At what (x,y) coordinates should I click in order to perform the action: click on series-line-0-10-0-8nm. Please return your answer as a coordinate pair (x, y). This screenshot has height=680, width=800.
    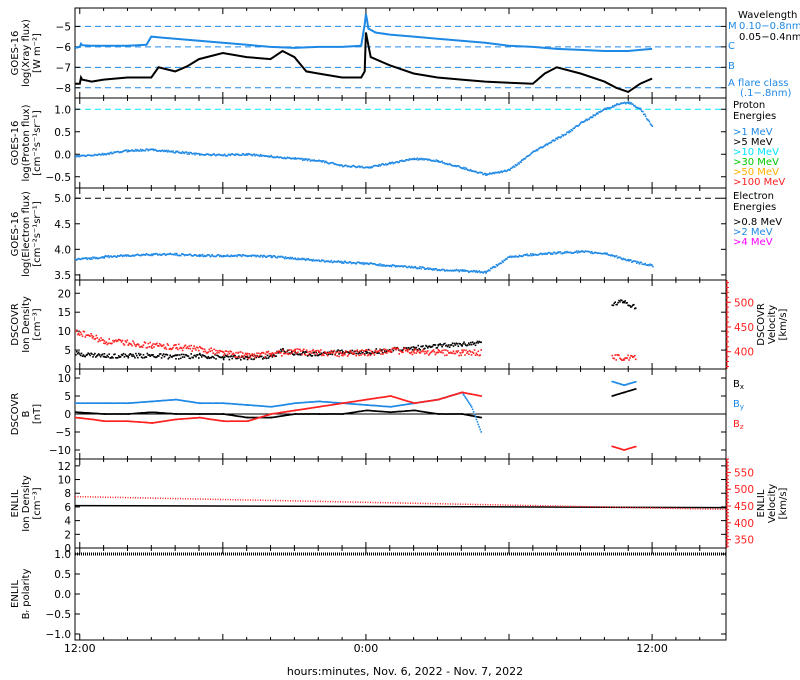
    Looking at the image, I should click on (364, 32).